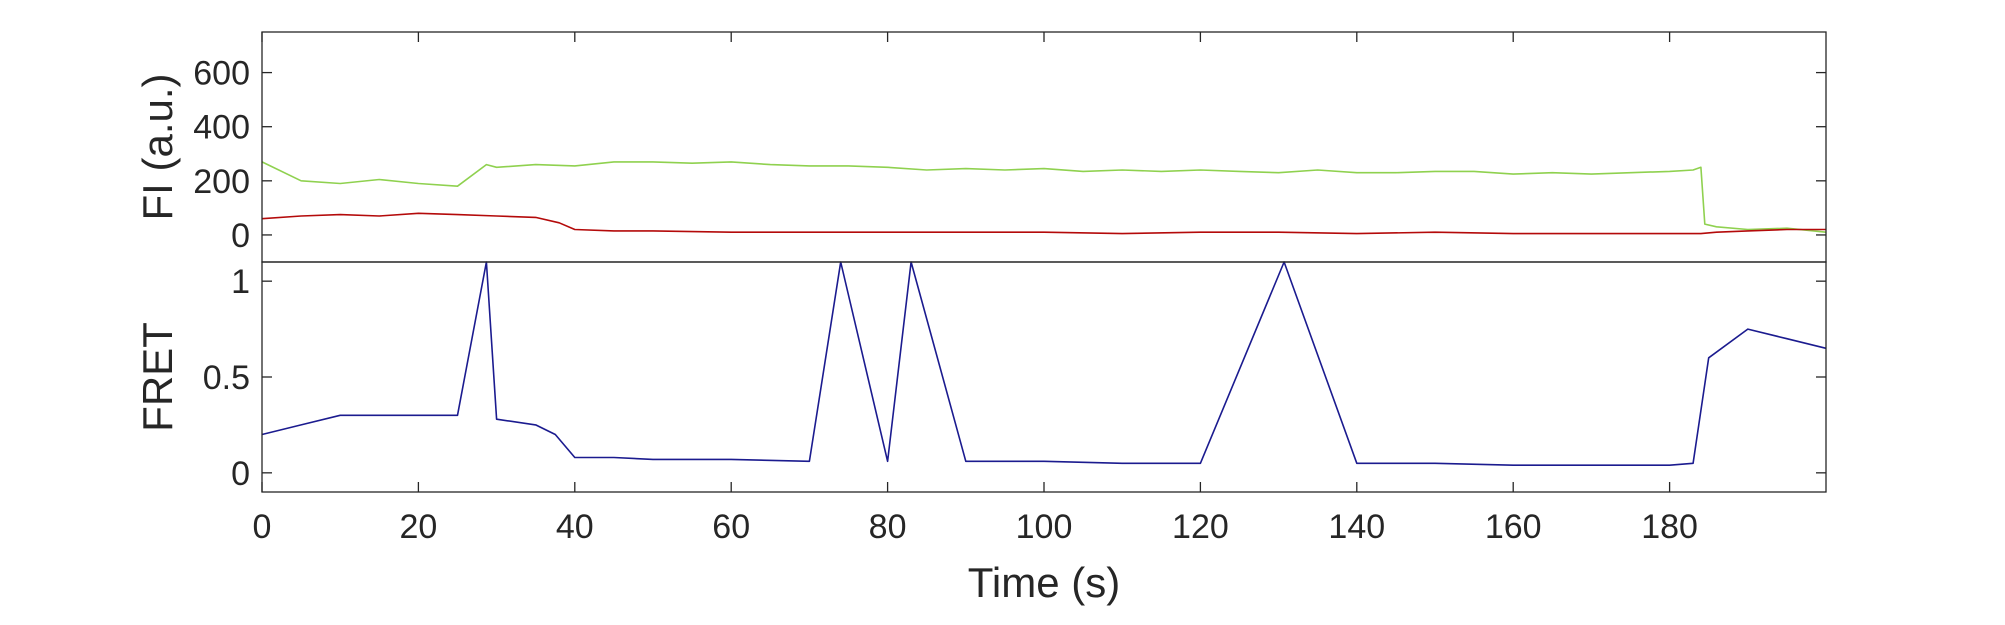  What do you see at coordinates (1044, 527) in the screenshot?
I see `time-x-tick-label: 100` at bounding box center [1044, 527].